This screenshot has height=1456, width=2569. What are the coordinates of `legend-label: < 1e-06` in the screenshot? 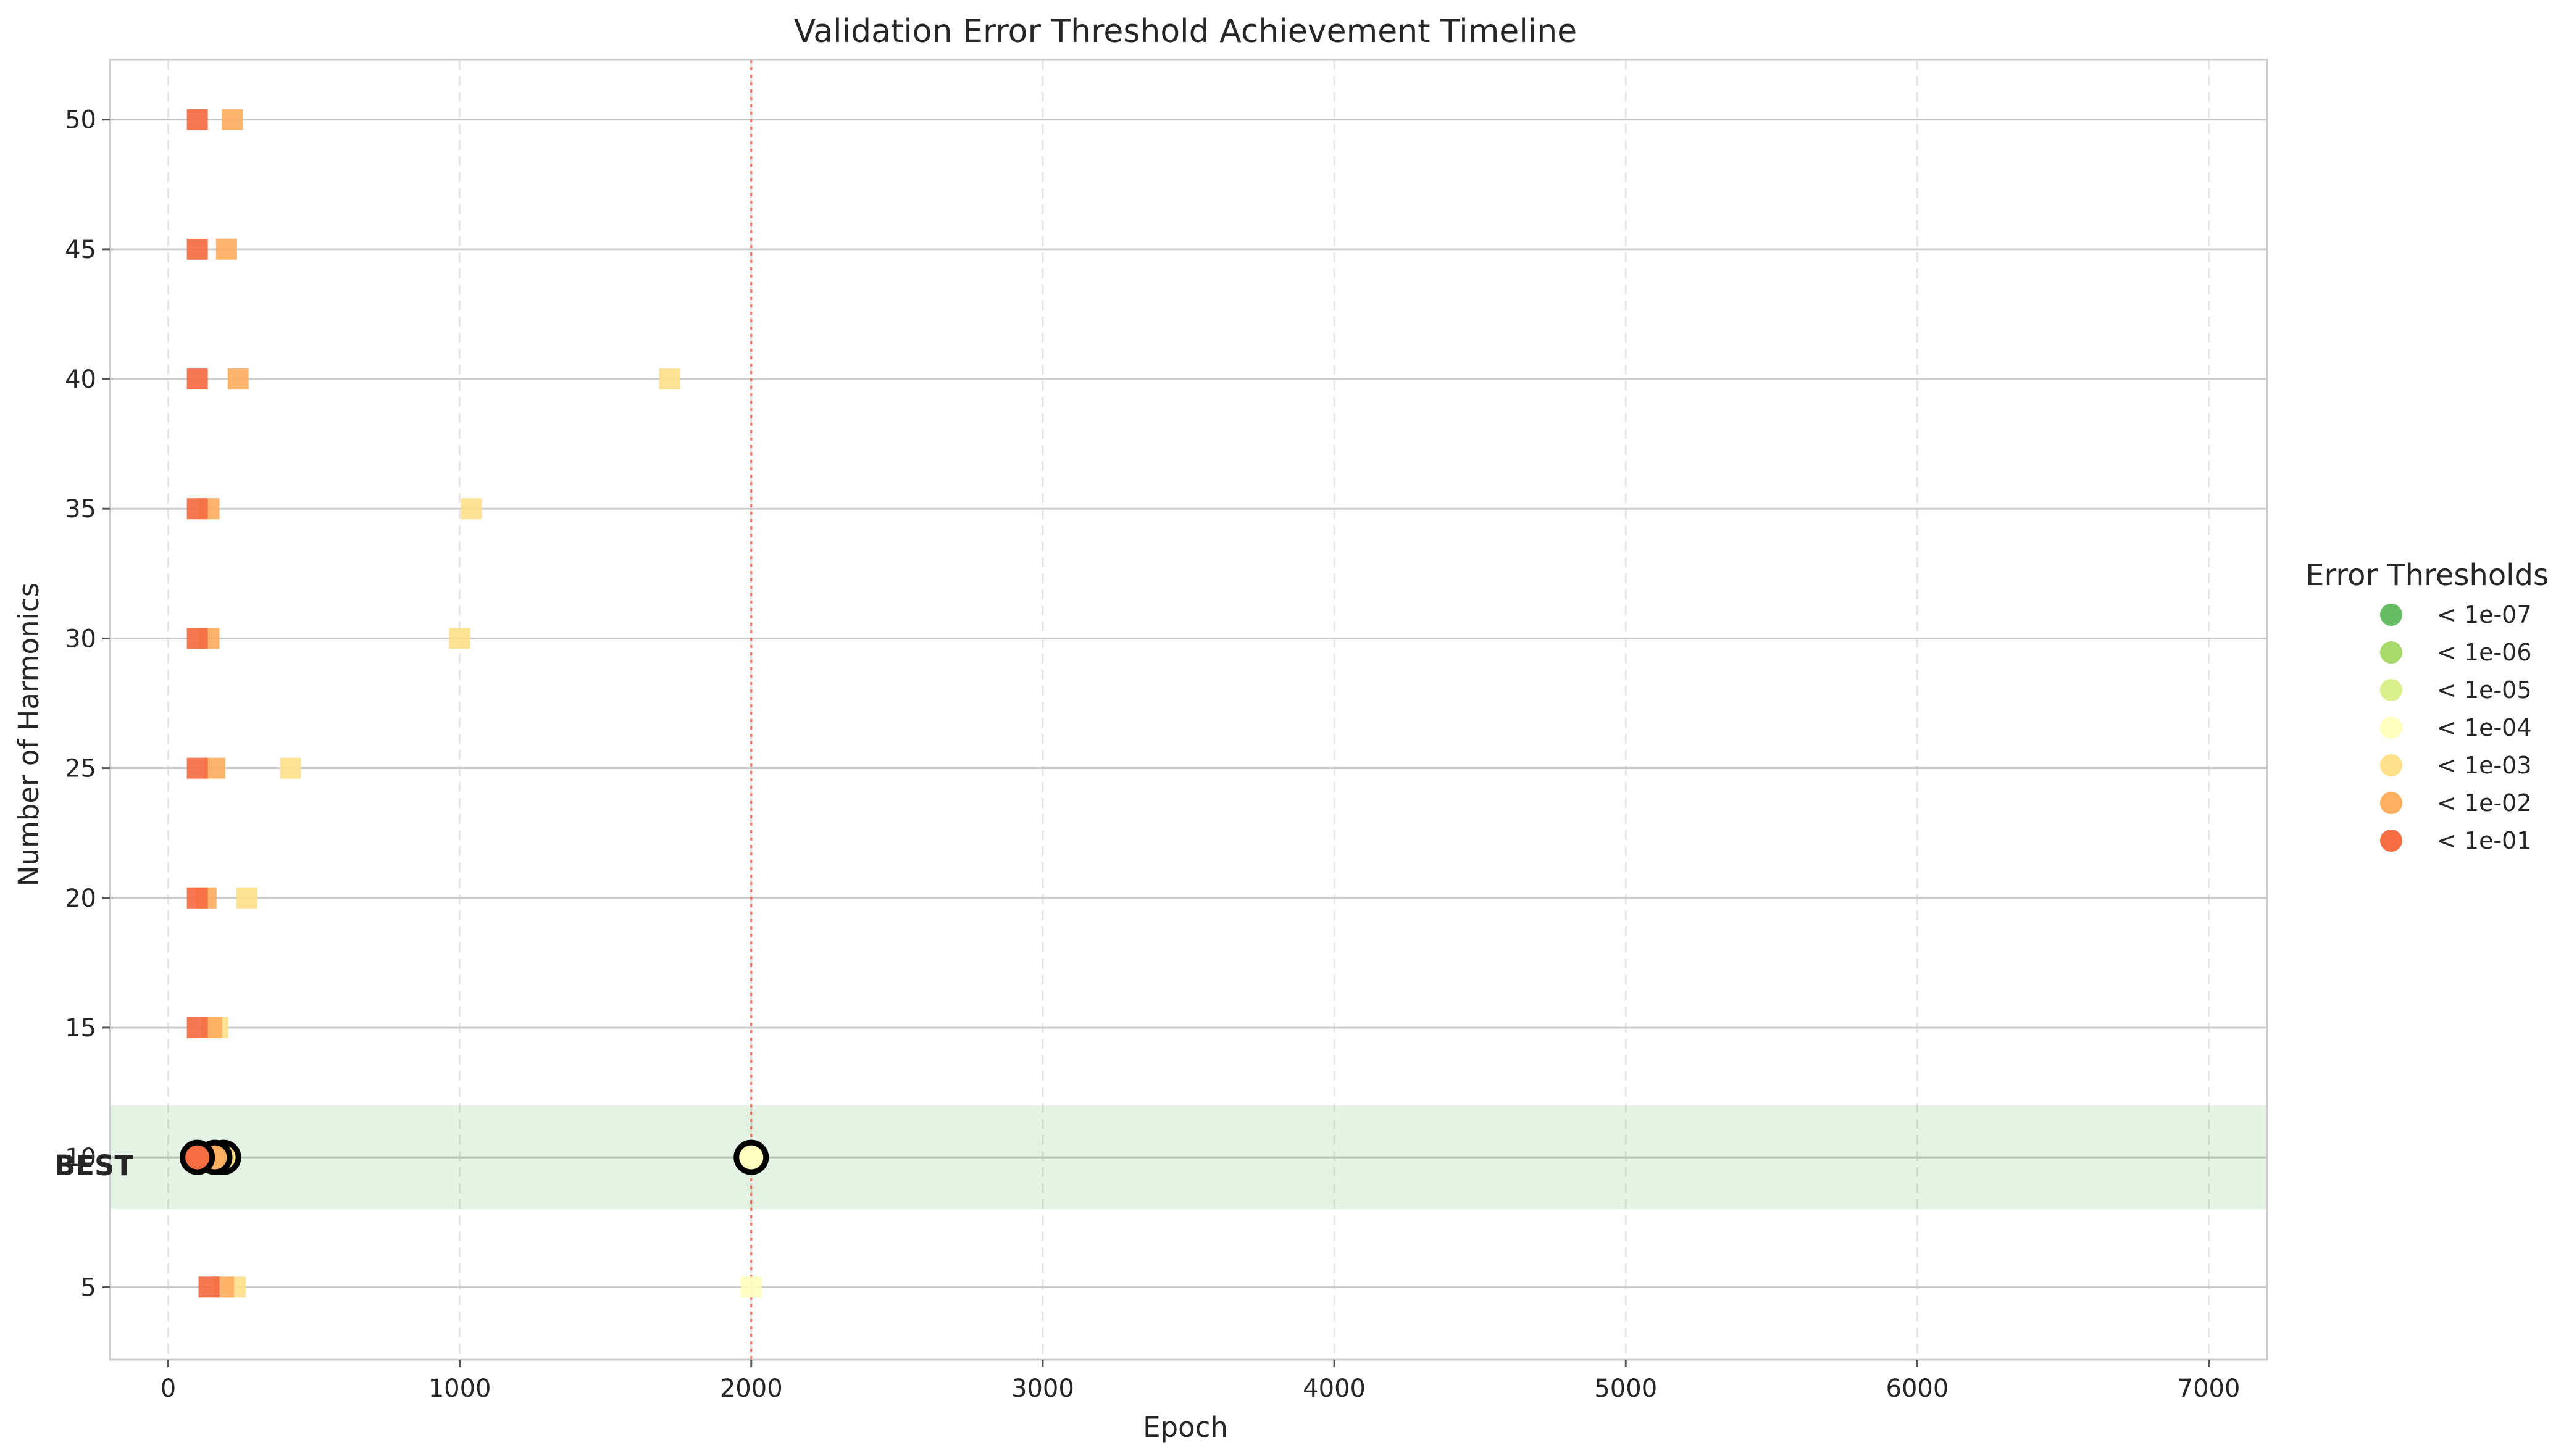 It's located at (2484, 652).